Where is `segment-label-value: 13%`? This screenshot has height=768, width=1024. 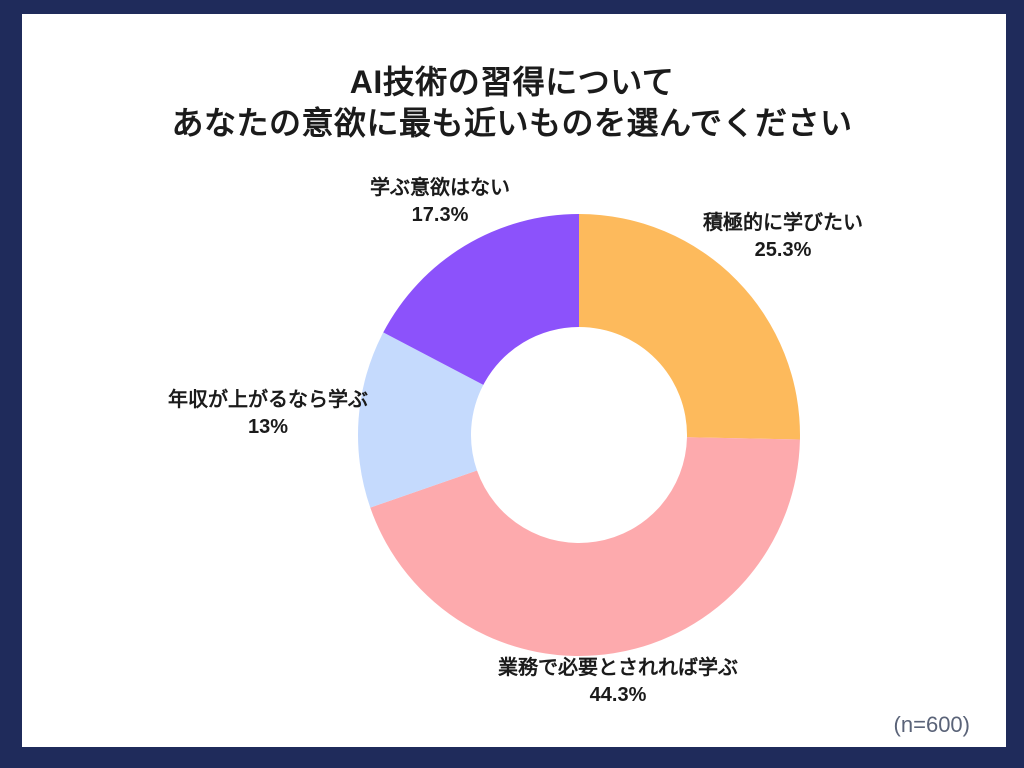 segment-label-value: 13% is located at coordinates (268, 427).